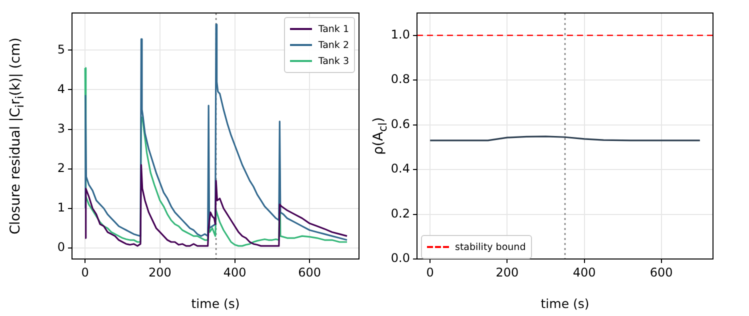 Image resolution: width=749 pixels, height=316 pixels. What do you see at coordinates (490, 247) in the screenshot?
I see `legend-label: stability bound` at bounding box center [490, 247].